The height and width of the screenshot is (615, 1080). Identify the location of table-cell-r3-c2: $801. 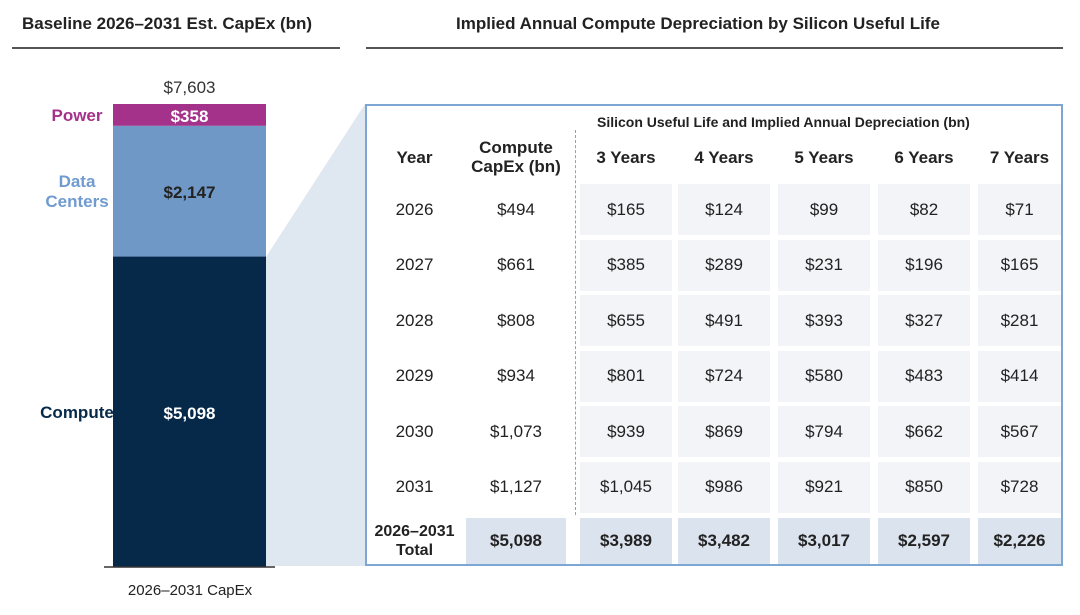
(626, 376).